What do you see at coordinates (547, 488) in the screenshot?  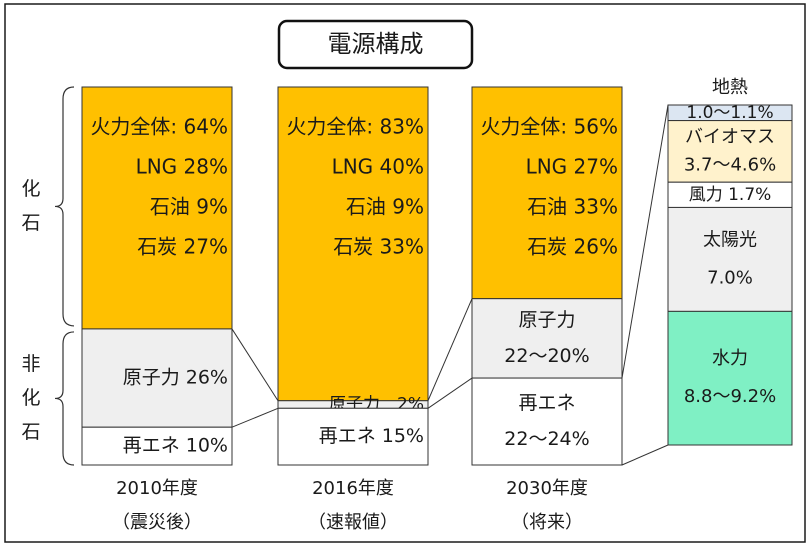 I see `x-tick-label: 2030年度` at bounding box center [547, 488].